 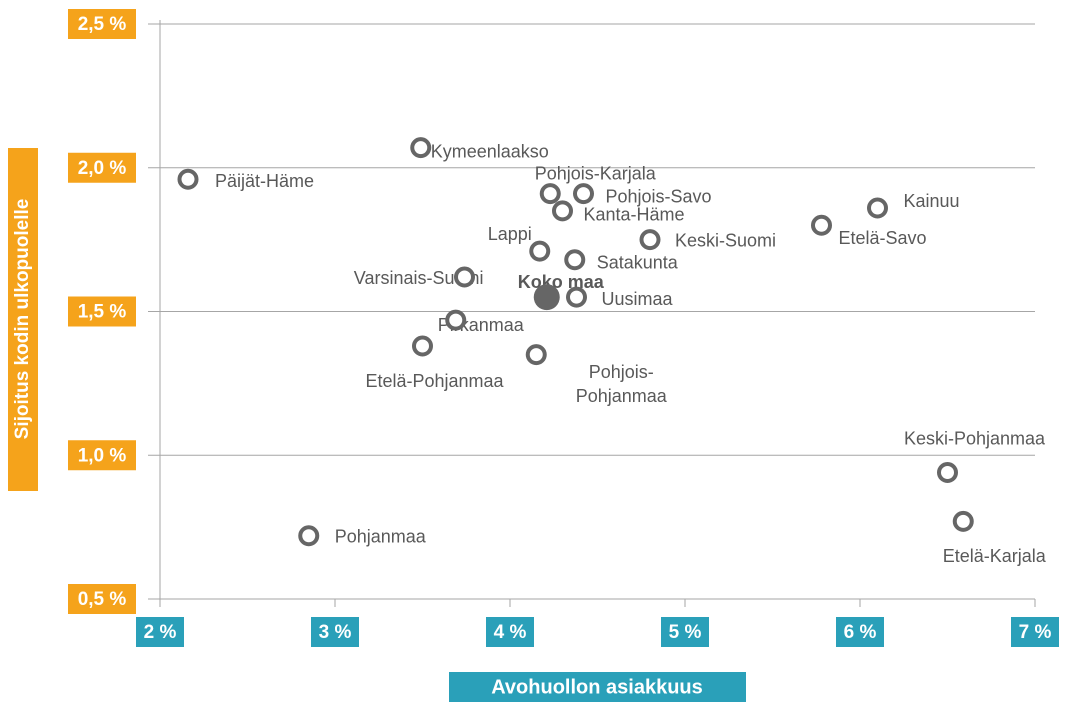 I want to click on point-label: Pohjois-Savo, so click(x=659, y=196).